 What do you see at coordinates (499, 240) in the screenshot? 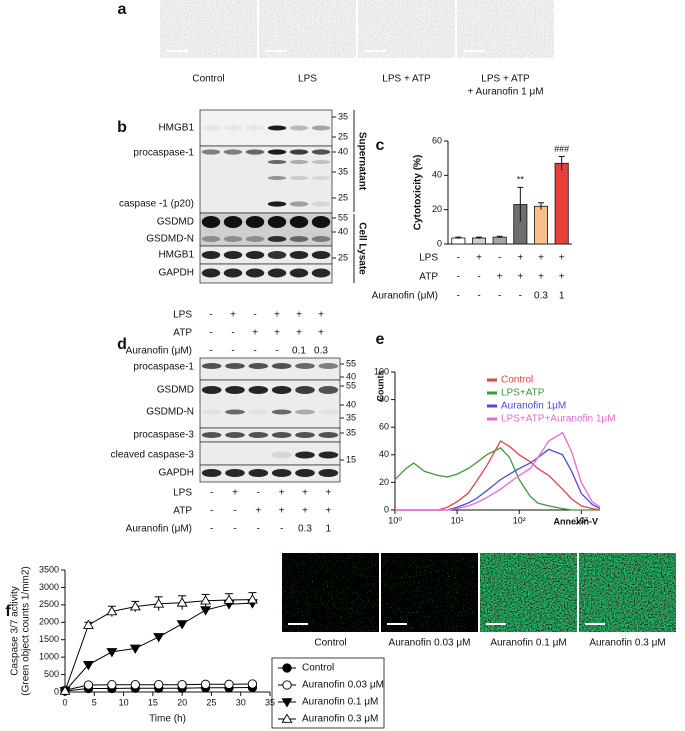
I see `bar` at bounding box center [499, 240].